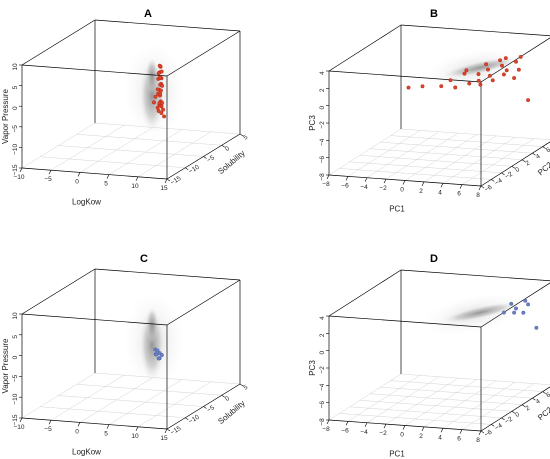 This screenshot has width=550, height=459. Describe the element at coordinates (538, 157) in the screenshot. I see `y-tick-label: 4` at that location.